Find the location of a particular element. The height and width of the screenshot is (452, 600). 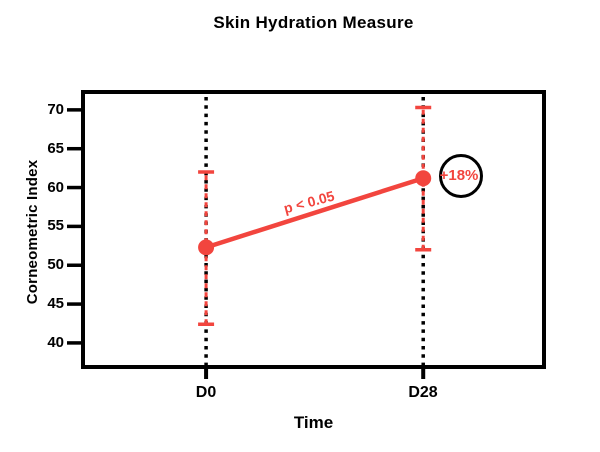

x-tick-label: D28 is located at coordinates (423, 392).